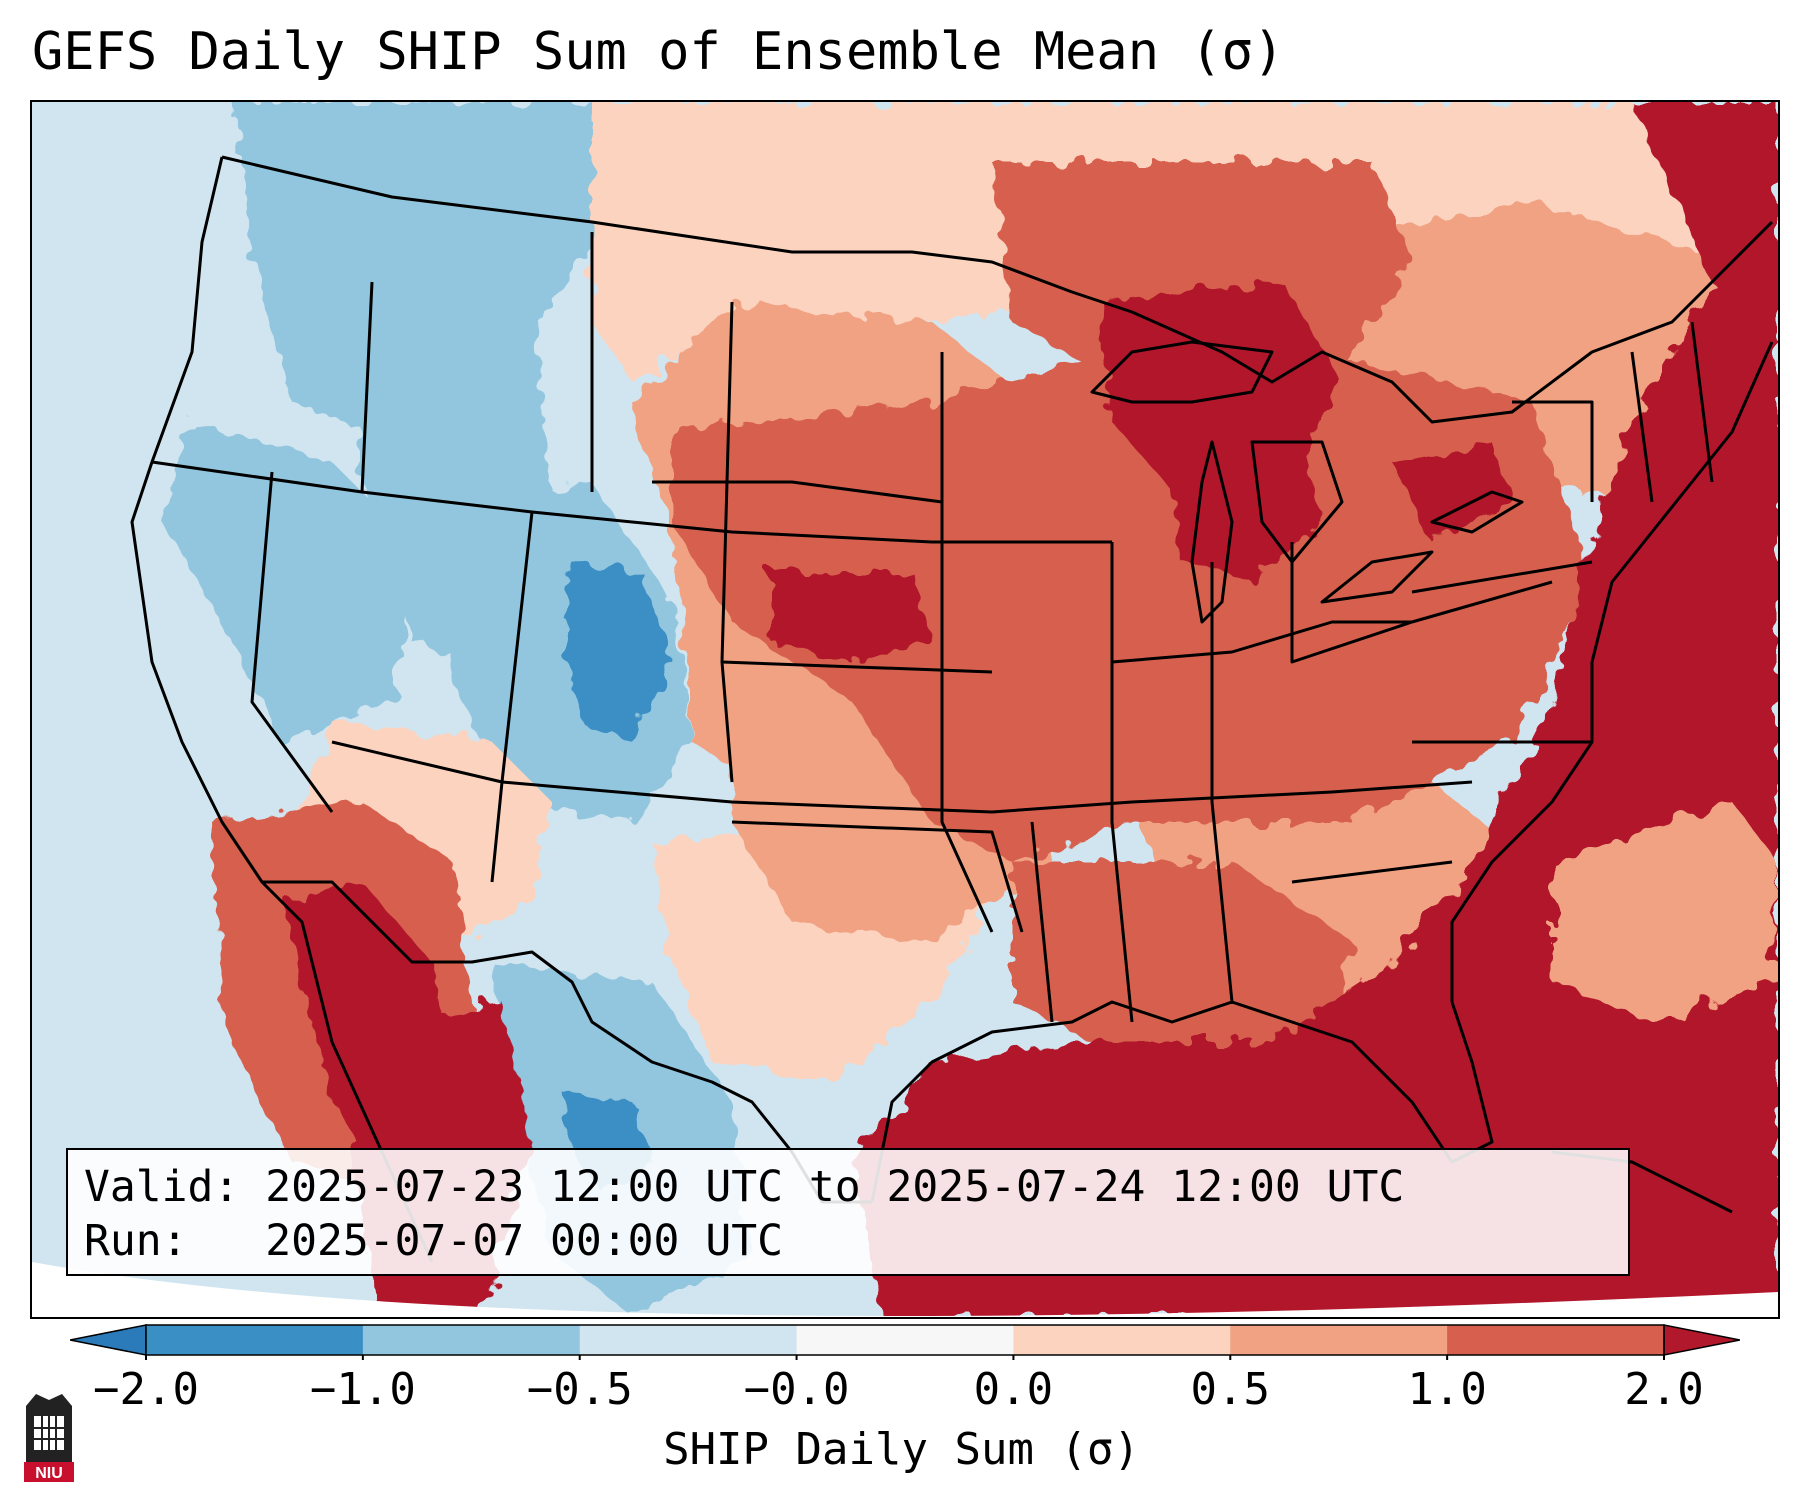 This screenshot has width=1803, height=1506. Describe the element at coordinates (905, 1289) in the screenshot. I see `outside-domain` at that location.